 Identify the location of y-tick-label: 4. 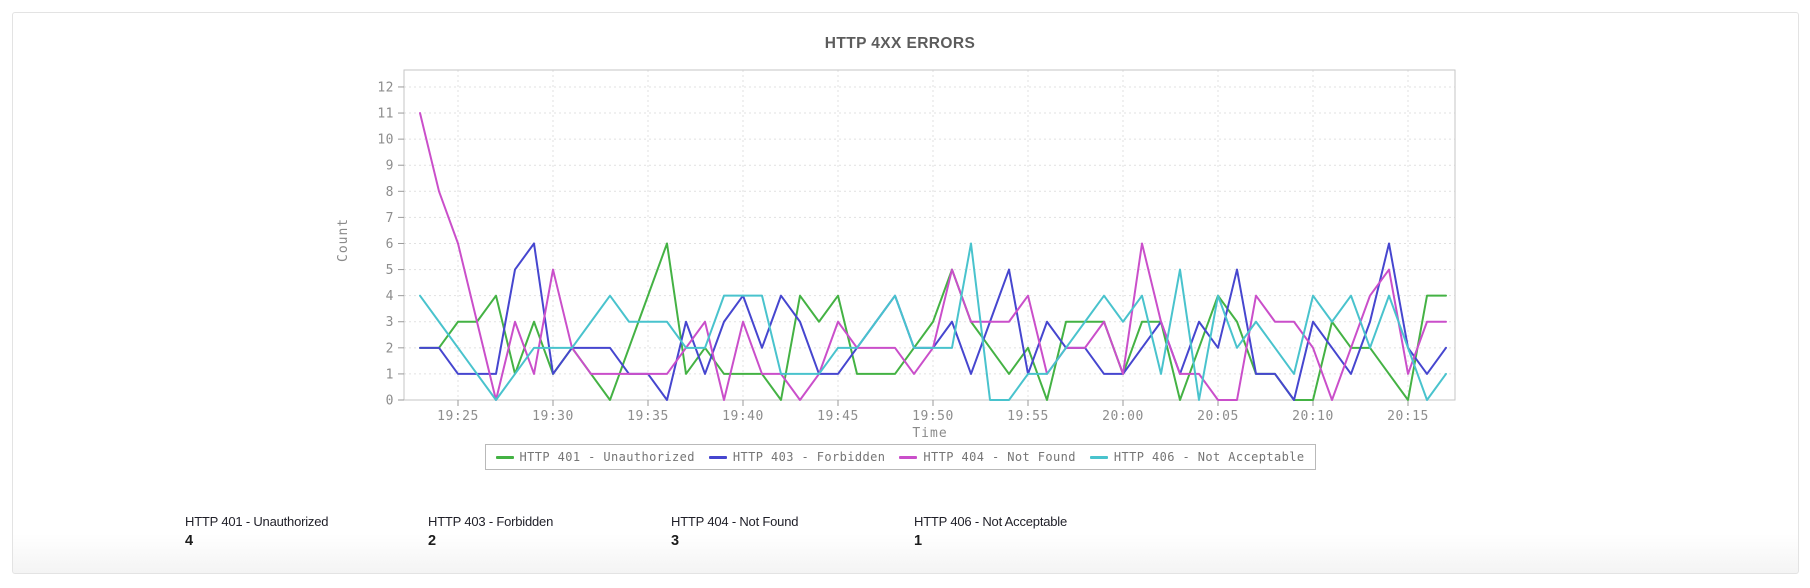
(390, 296).